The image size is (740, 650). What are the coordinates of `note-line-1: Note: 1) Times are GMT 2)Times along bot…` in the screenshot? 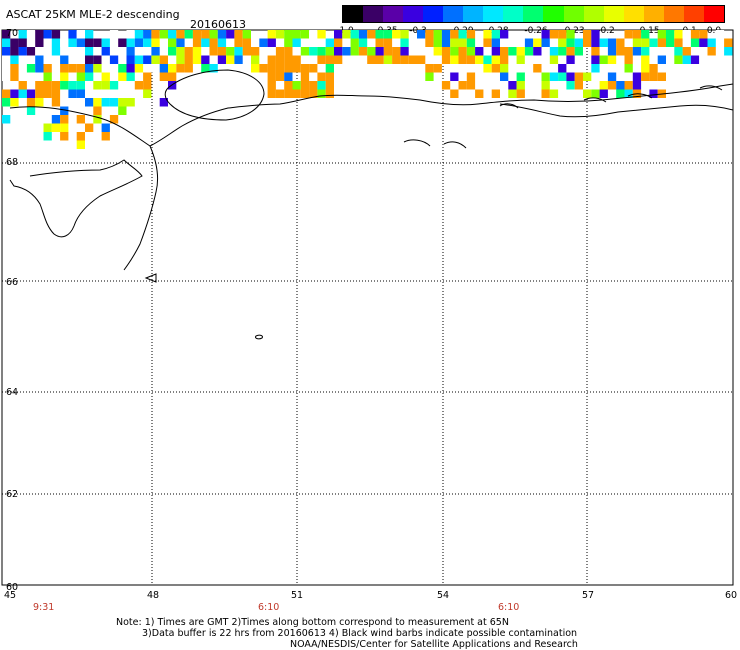 It's located at (312, 622).